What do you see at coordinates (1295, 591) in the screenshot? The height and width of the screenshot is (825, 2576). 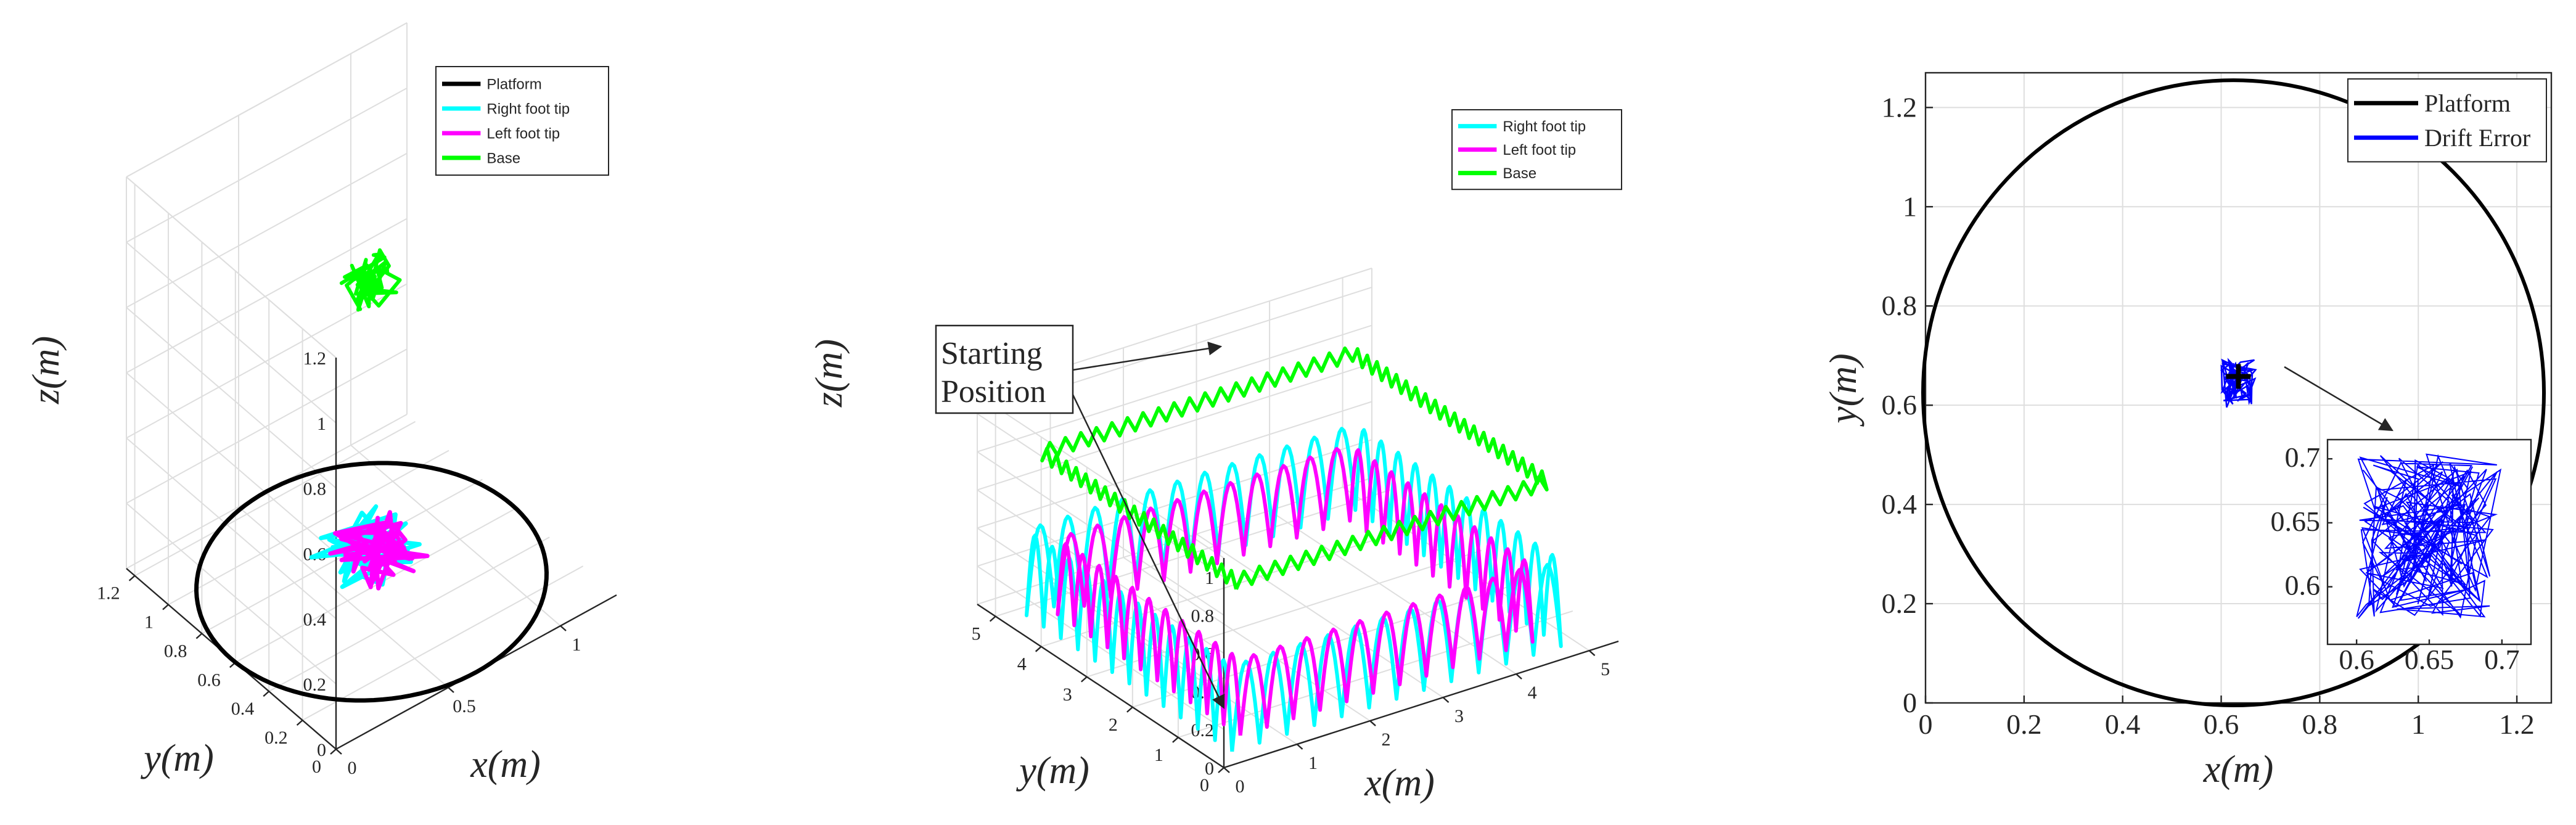 I see `left-foot-trajectory` at bounding box center [1295, 591].